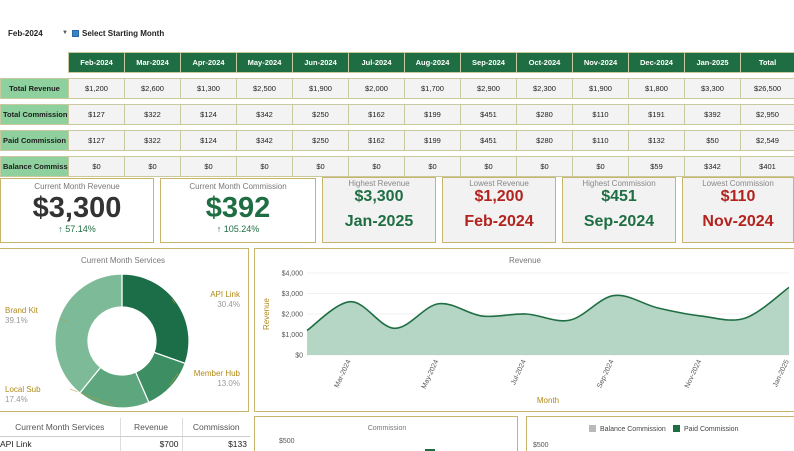  I want to click on month-dropdown: Feb-2024 ▼, so click(36, 33).